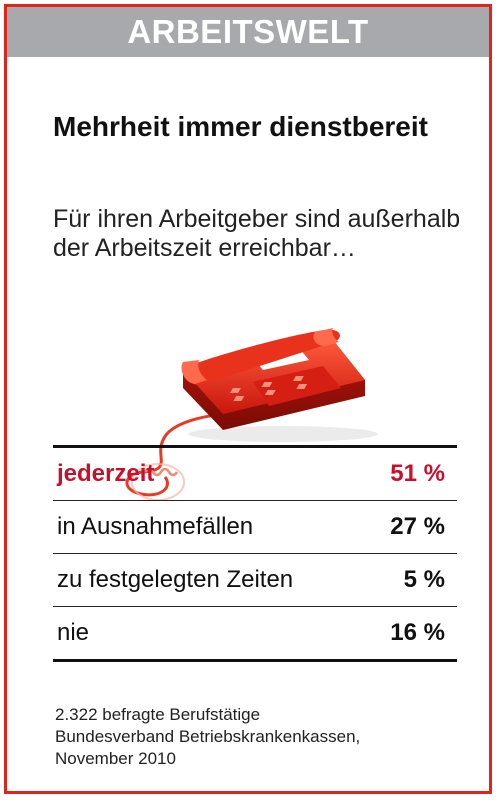 Image resolution: width=496 pixels, height=800 pixels. What do you see at coordinates (248, 32) in the screenshot?
I see `section-banner: ARBEITSWELT` at bounding box center [248, 32].